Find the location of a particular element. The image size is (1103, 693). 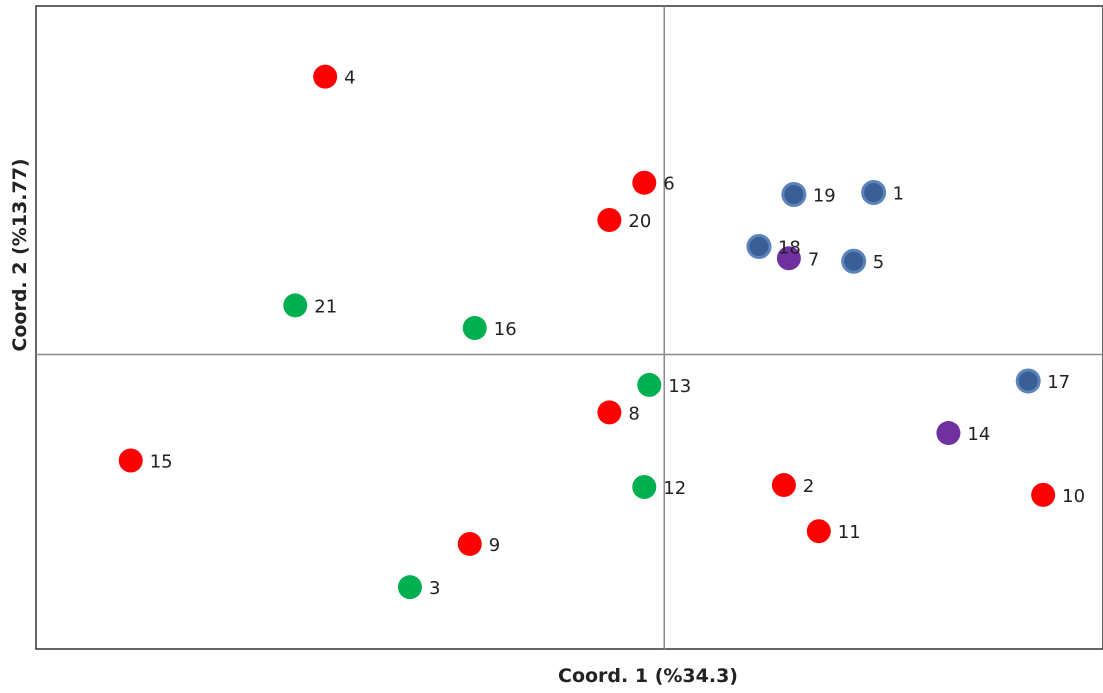

point-label-8: 8 is located at coordinates (633, 413).